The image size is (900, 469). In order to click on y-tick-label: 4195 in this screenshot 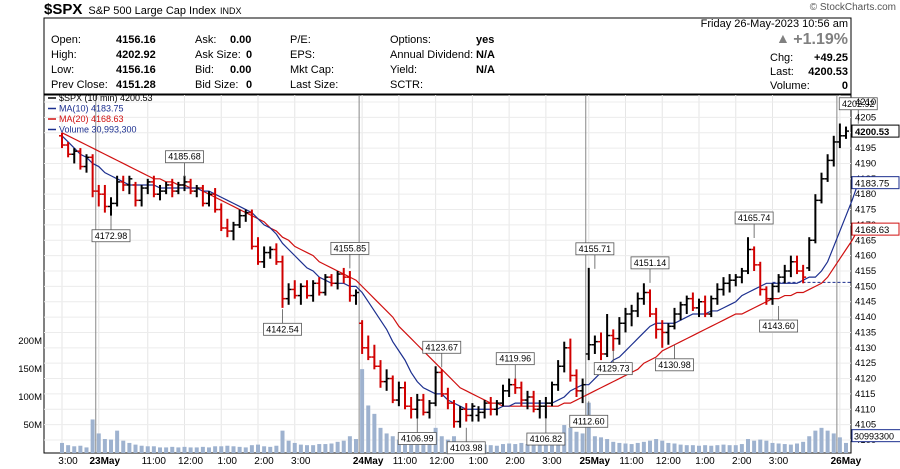, I will do `click(865, 148)`.